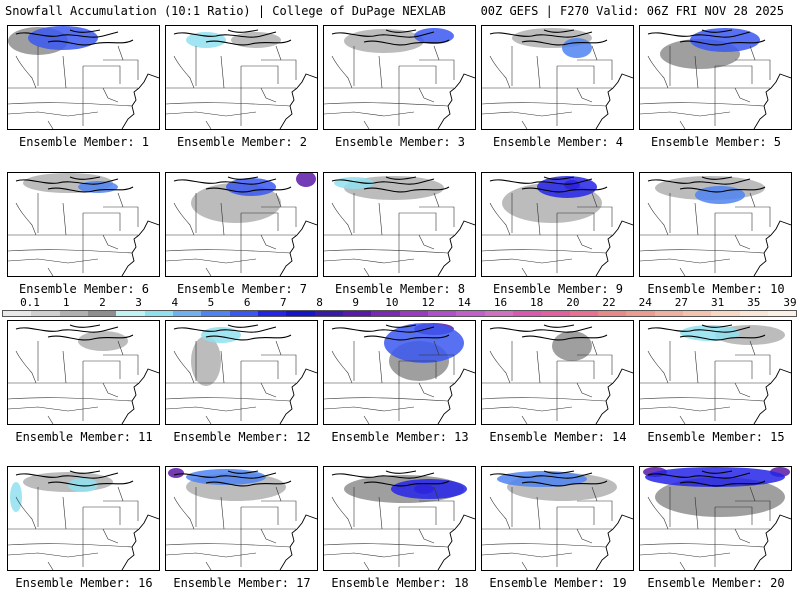 The width and height of the screenshot is (800, 600). Describe the element at coordinates (283, 302) in the screenshot. I see `colorbar-tick-label: 7` at that location.